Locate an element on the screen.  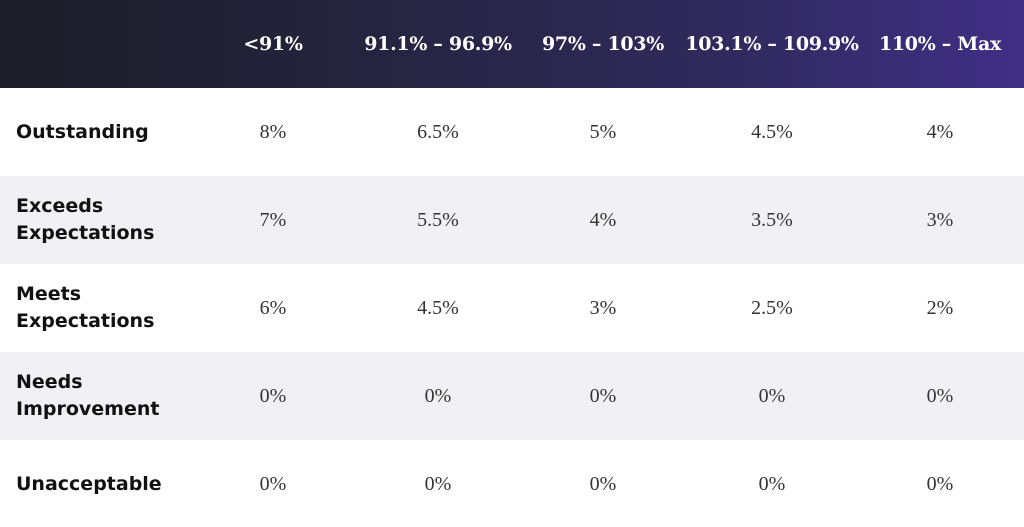
table-cell: 6.5% is located at coordinates (438, 131).